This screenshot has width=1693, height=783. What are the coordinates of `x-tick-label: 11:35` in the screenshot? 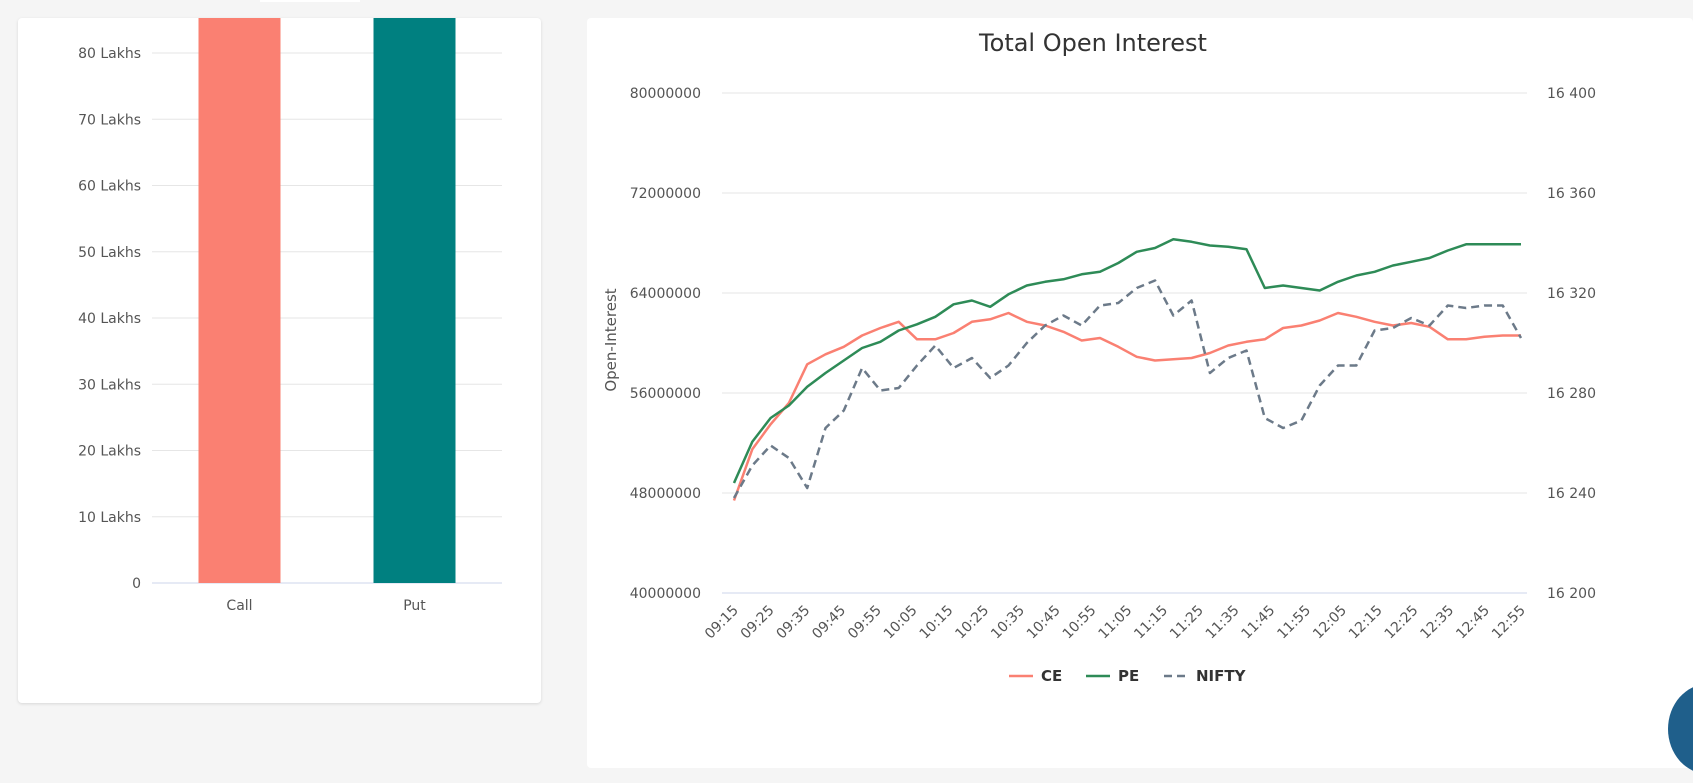 It's located at (1223, 623).